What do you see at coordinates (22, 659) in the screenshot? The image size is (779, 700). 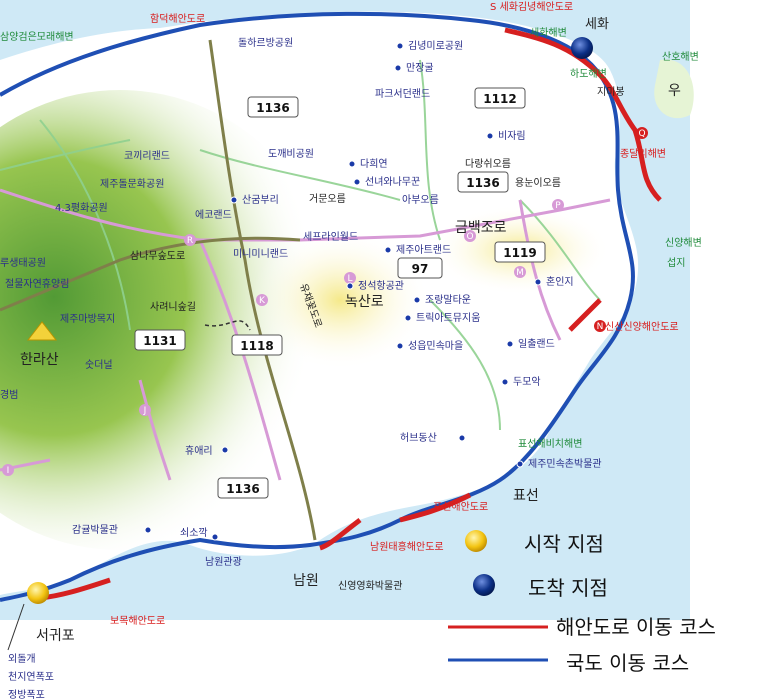 I see `place-label: 외돌개` at bounding box center [22, 659].